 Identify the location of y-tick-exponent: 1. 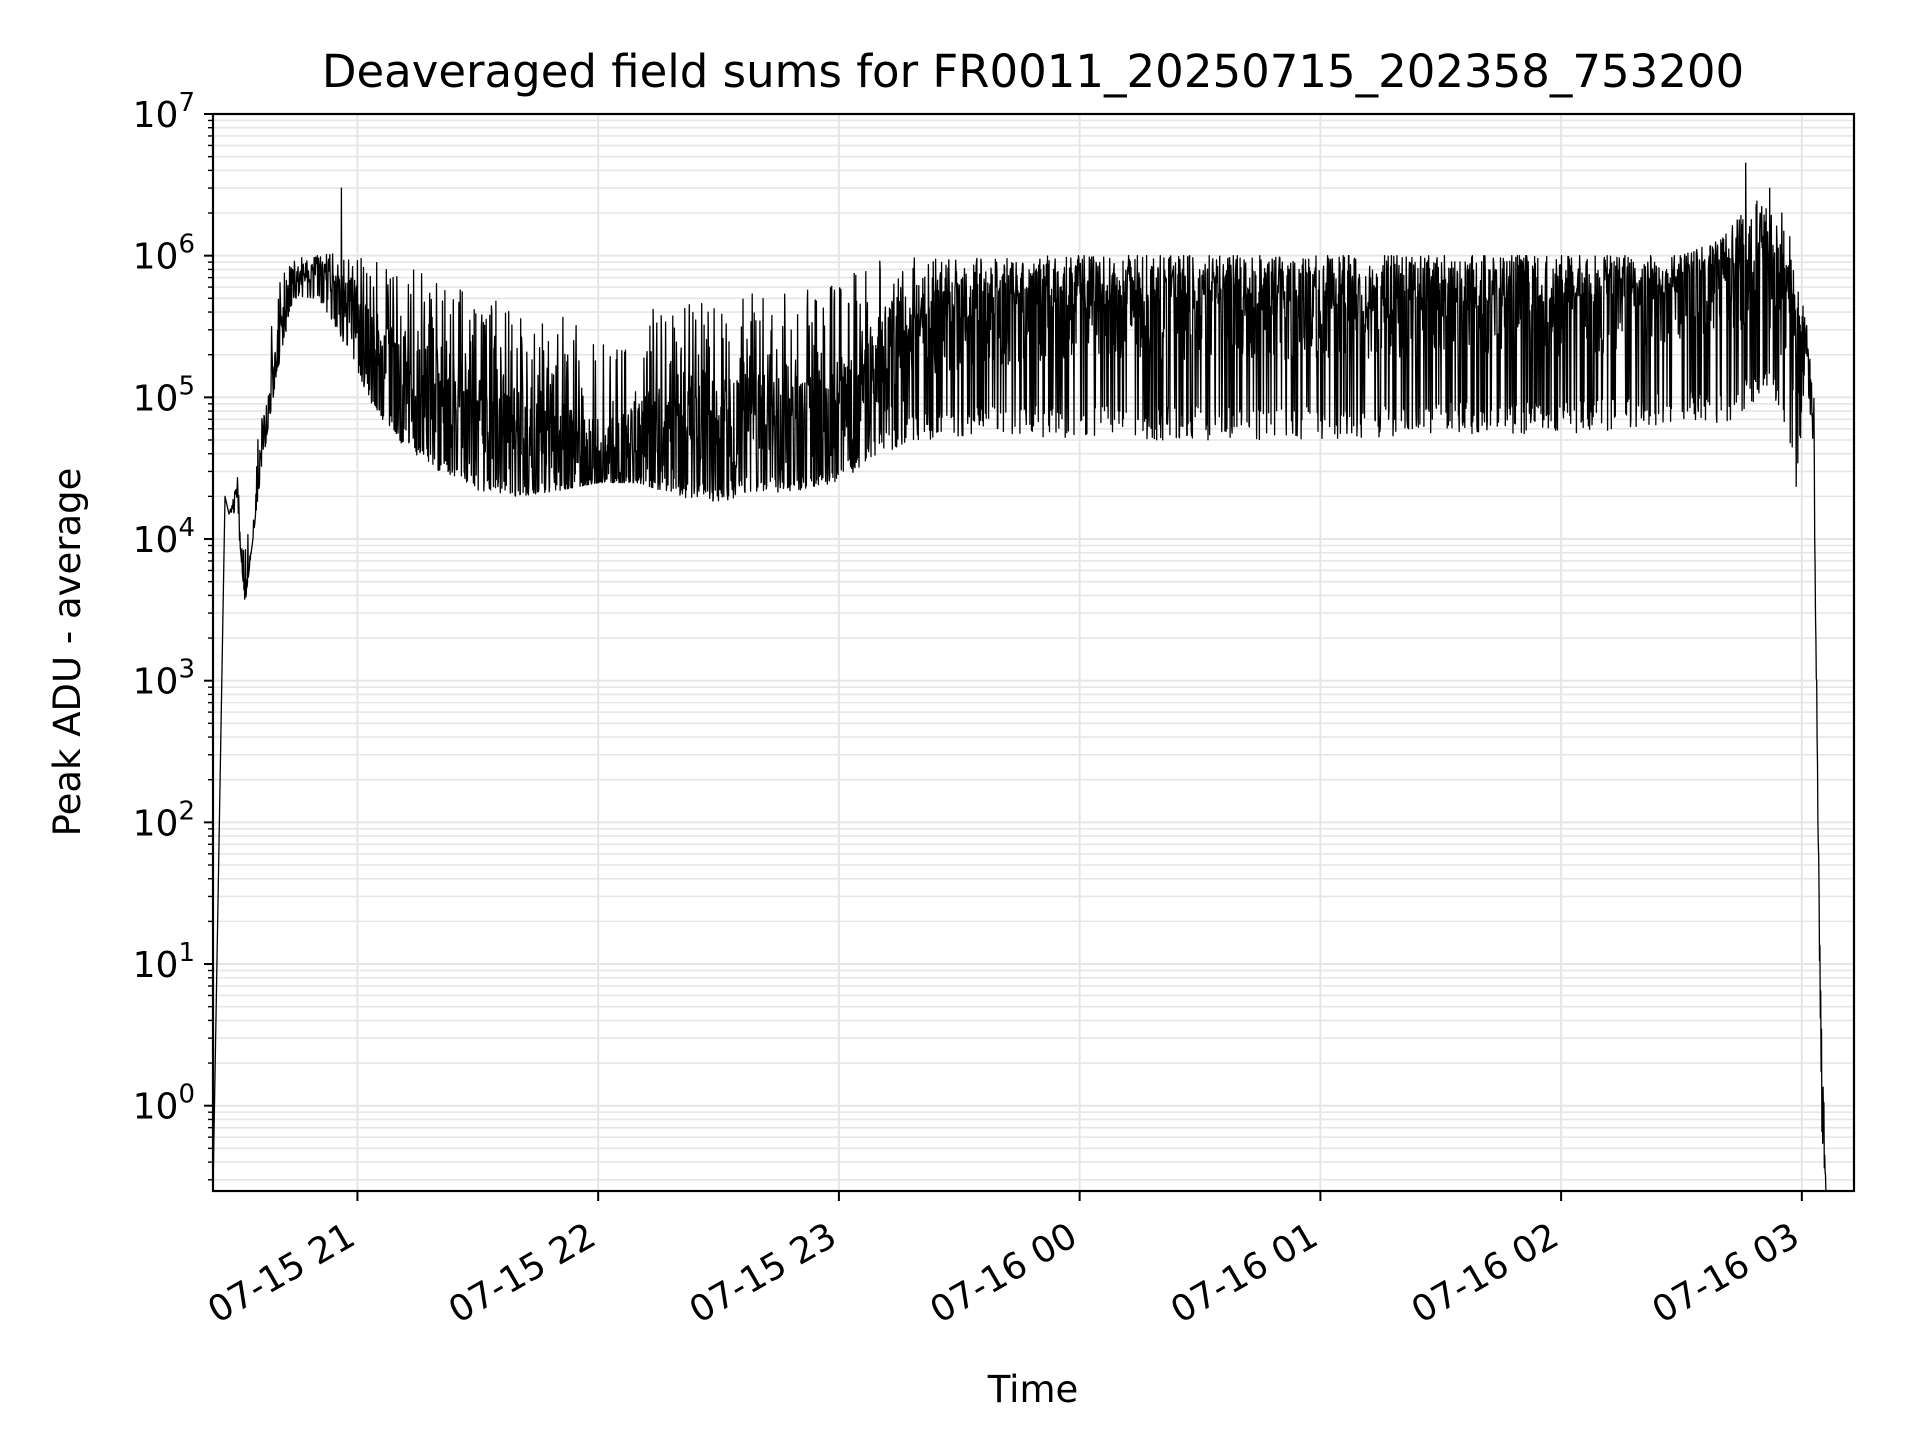
(186, 953).